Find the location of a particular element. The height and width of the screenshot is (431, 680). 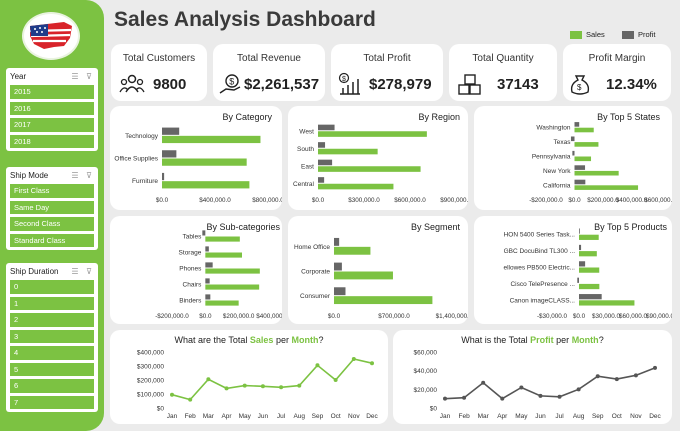

ship-duration-item-3: 3 is located at coordinates (52, 336).